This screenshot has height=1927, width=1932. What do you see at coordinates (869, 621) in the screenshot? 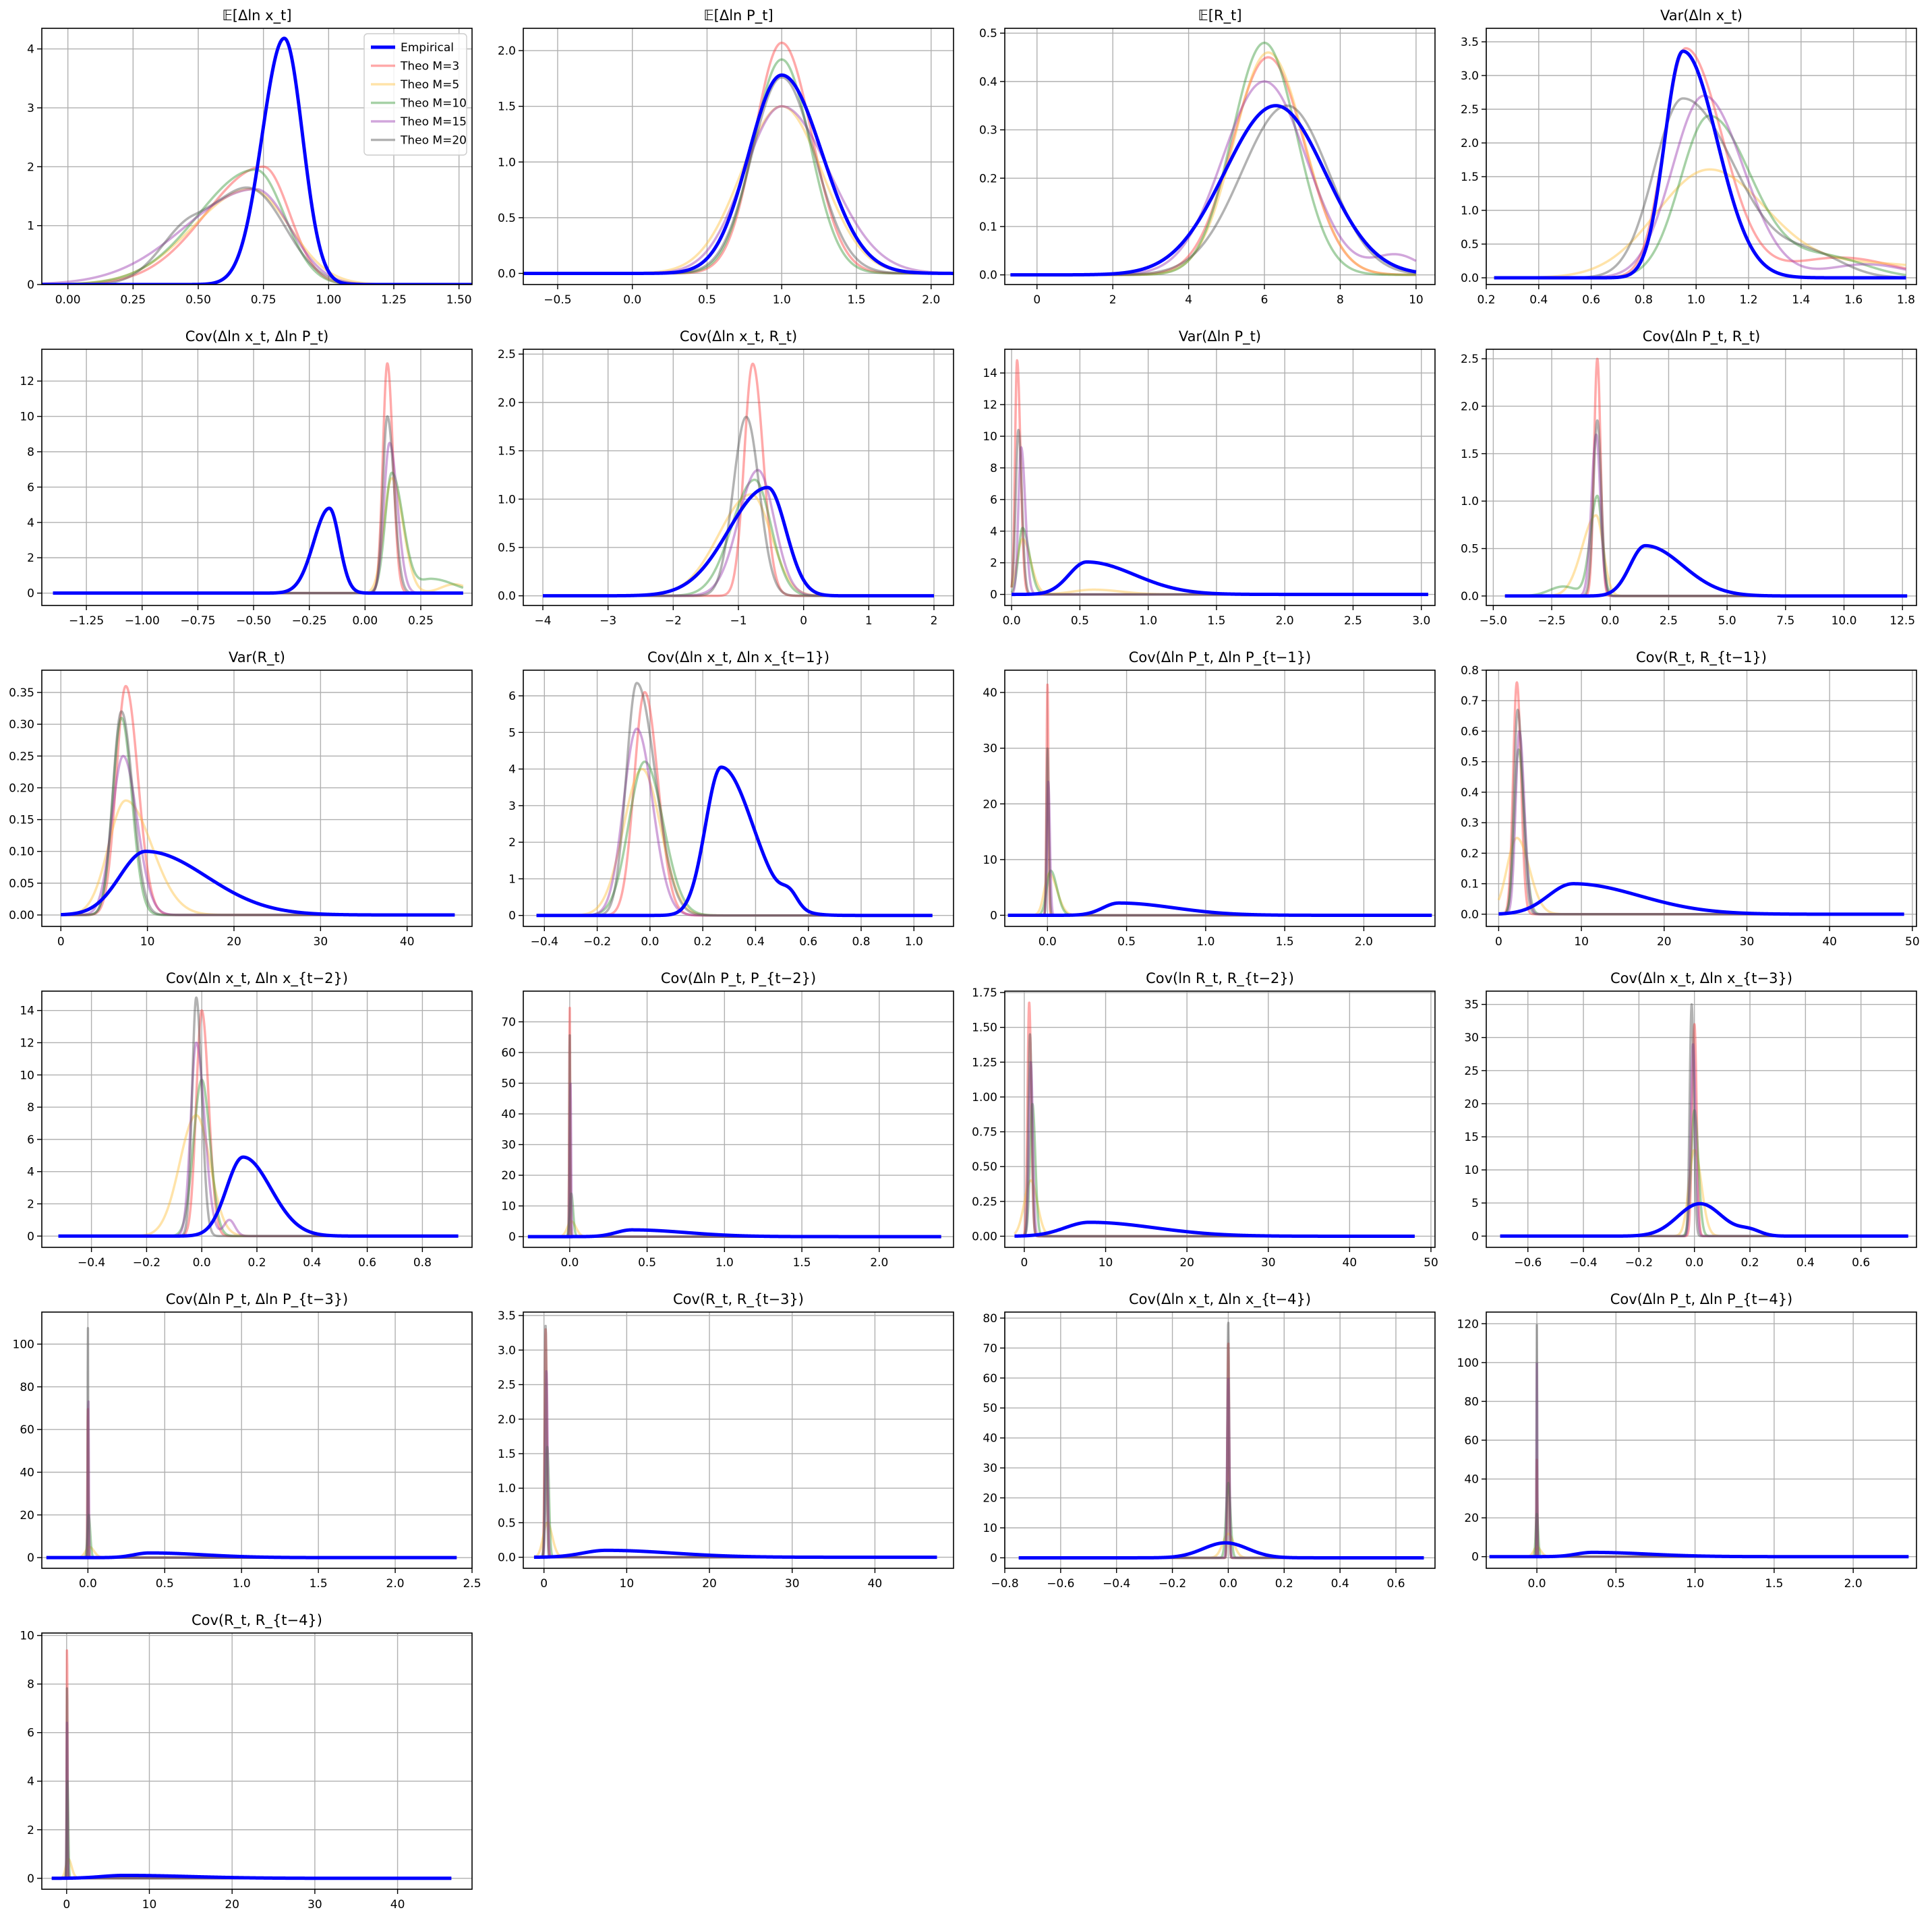
I see `x-tick-label: 1` at bounding box center [869, 621].